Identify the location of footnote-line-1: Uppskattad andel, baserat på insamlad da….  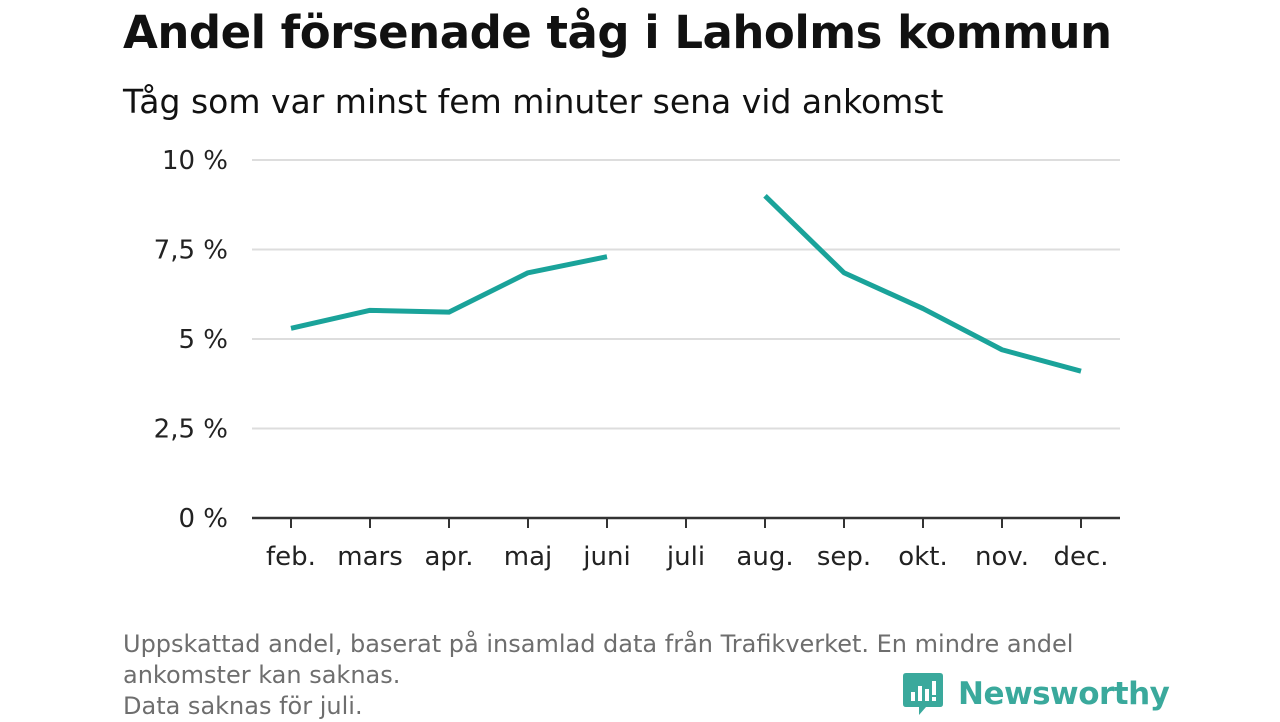
(598, 644).